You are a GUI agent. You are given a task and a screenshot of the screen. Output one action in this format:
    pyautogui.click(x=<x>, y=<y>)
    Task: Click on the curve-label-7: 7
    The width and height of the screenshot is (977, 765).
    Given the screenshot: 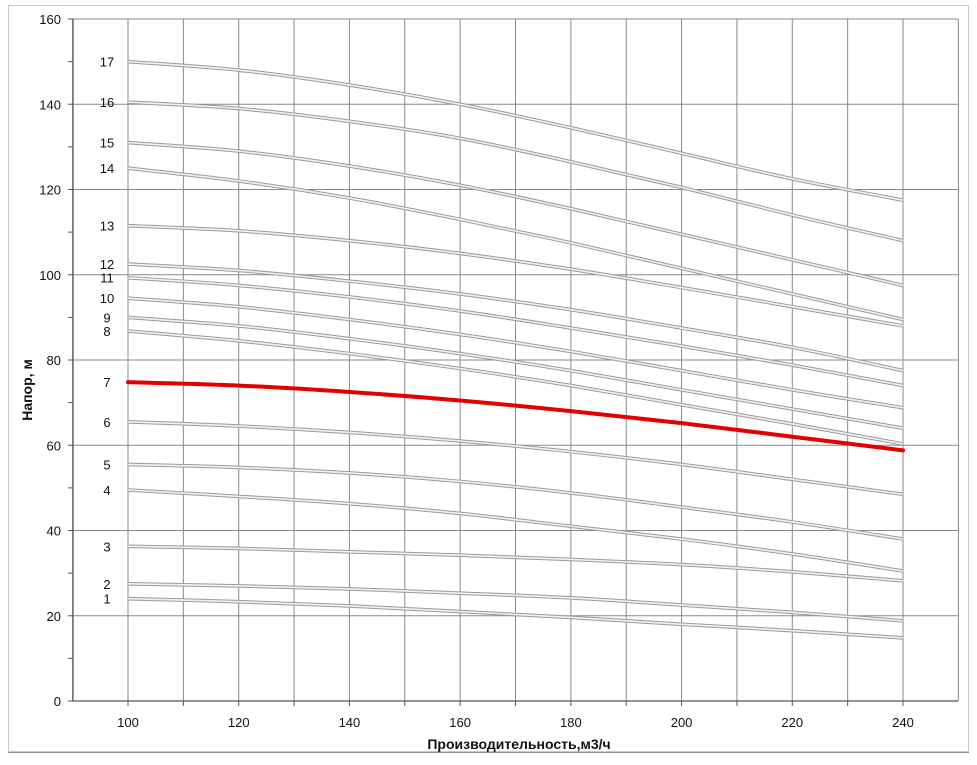 What is the action you would take?
    pyautogui.click(x=106, y=382)
    